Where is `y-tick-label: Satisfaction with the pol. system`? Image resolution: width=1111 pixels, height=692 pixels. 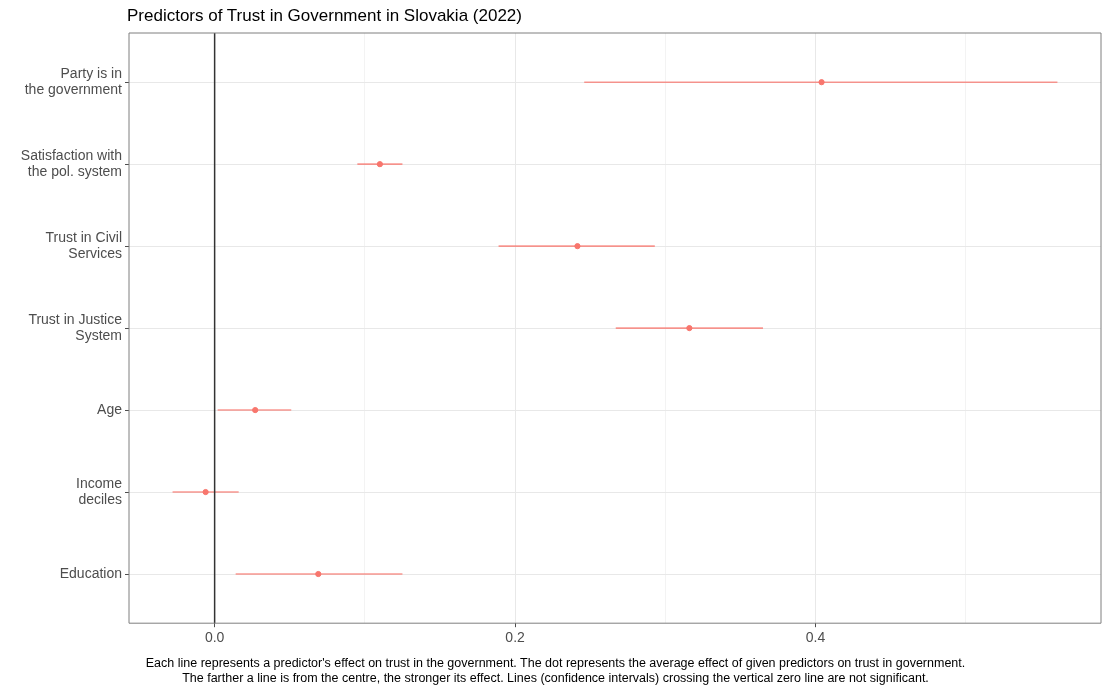
y-tick-label: Satisfaction with the pol. system is located at coordinates (71, 163).